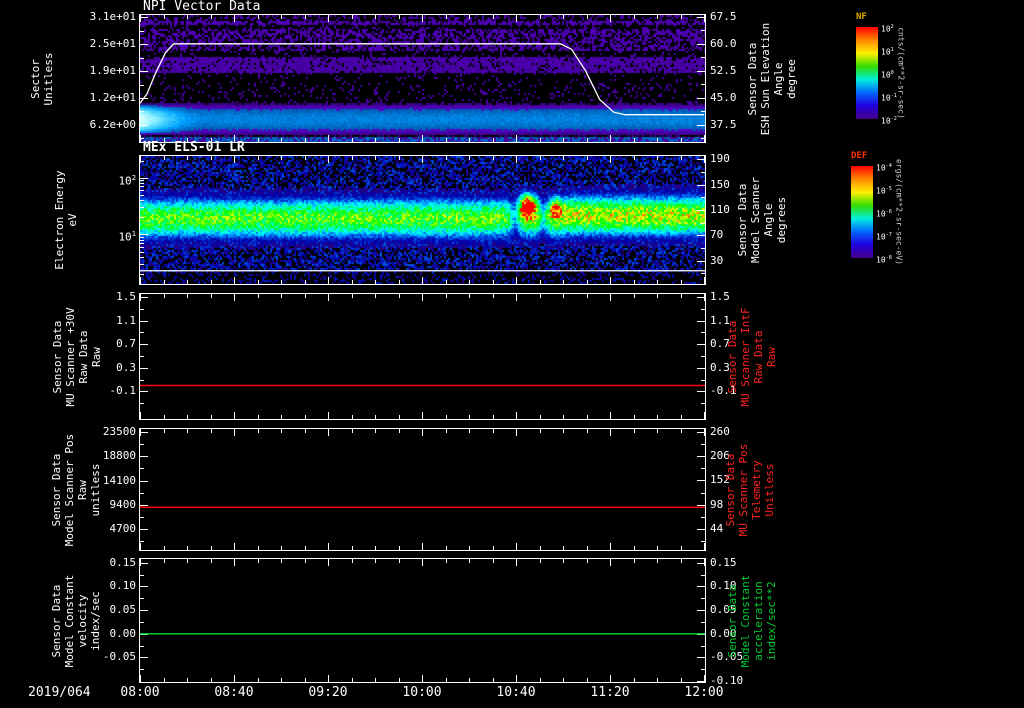 Image resolution: width=1024 pixels, height=708 pixels. What do you see at coordinates (727, 657) in the screenshot?
I see `right-tick-label: -0.05` at bounding box center [727, 657].